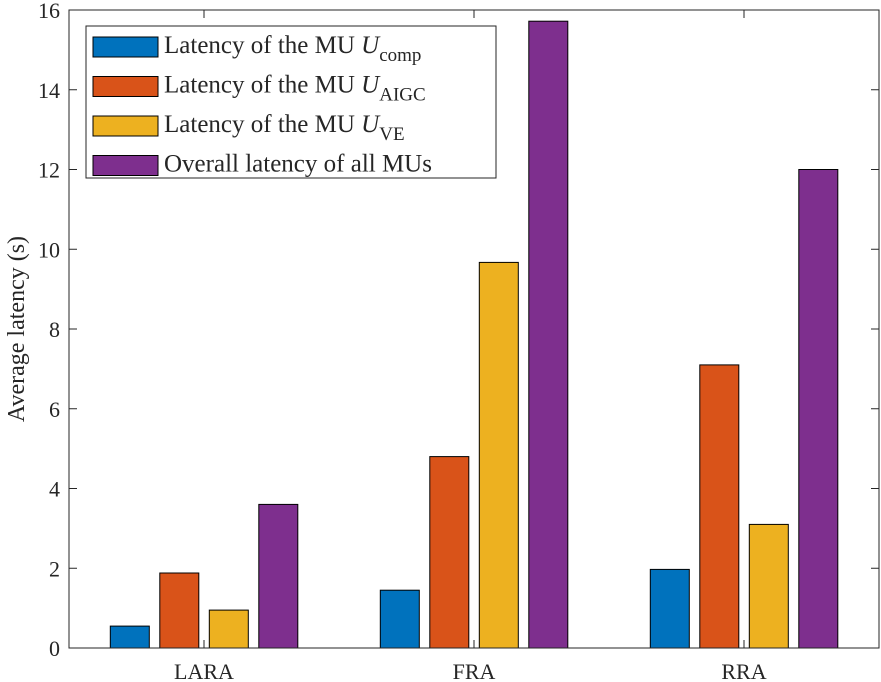  What do you see at coordinates (818, 409) in the screenshot?
I see `bar-rra-overall-latency-of-all-mus` at bounding box center [818, 409].